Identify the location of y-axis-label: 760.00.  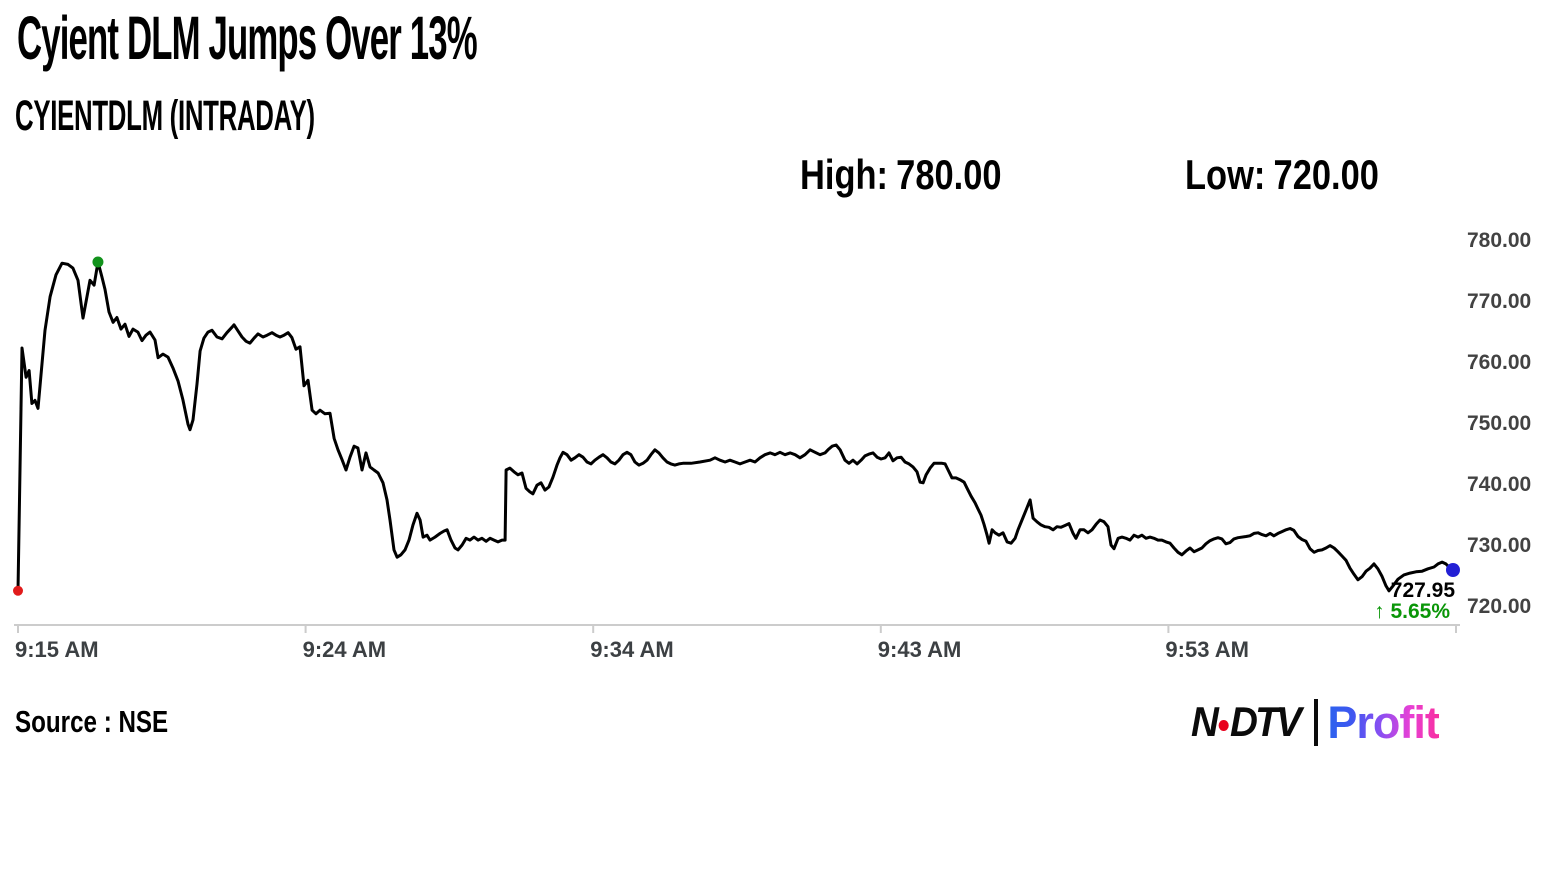
(1499, 362).